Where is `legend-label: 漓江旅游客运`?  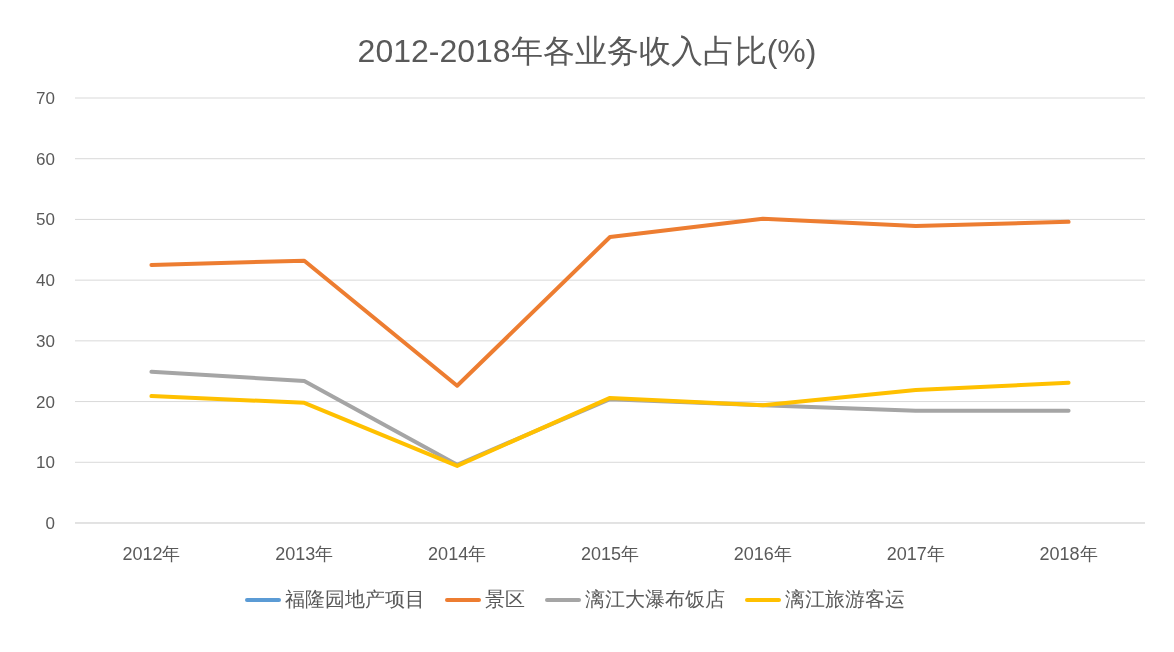 legend-label: 漓江旅游客运 is located at coordinates (845, 599).